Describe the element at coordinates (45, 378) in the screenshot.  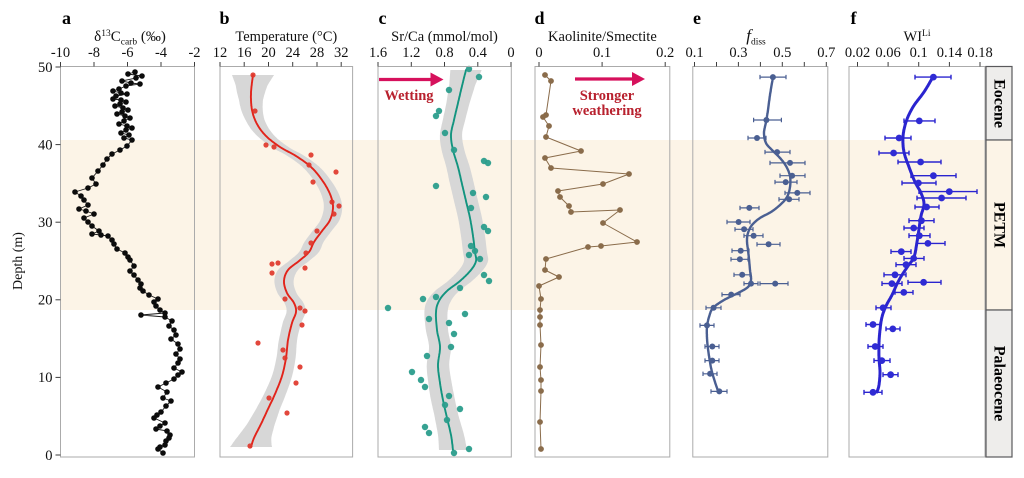
I see `svg-text: 10` at that location.